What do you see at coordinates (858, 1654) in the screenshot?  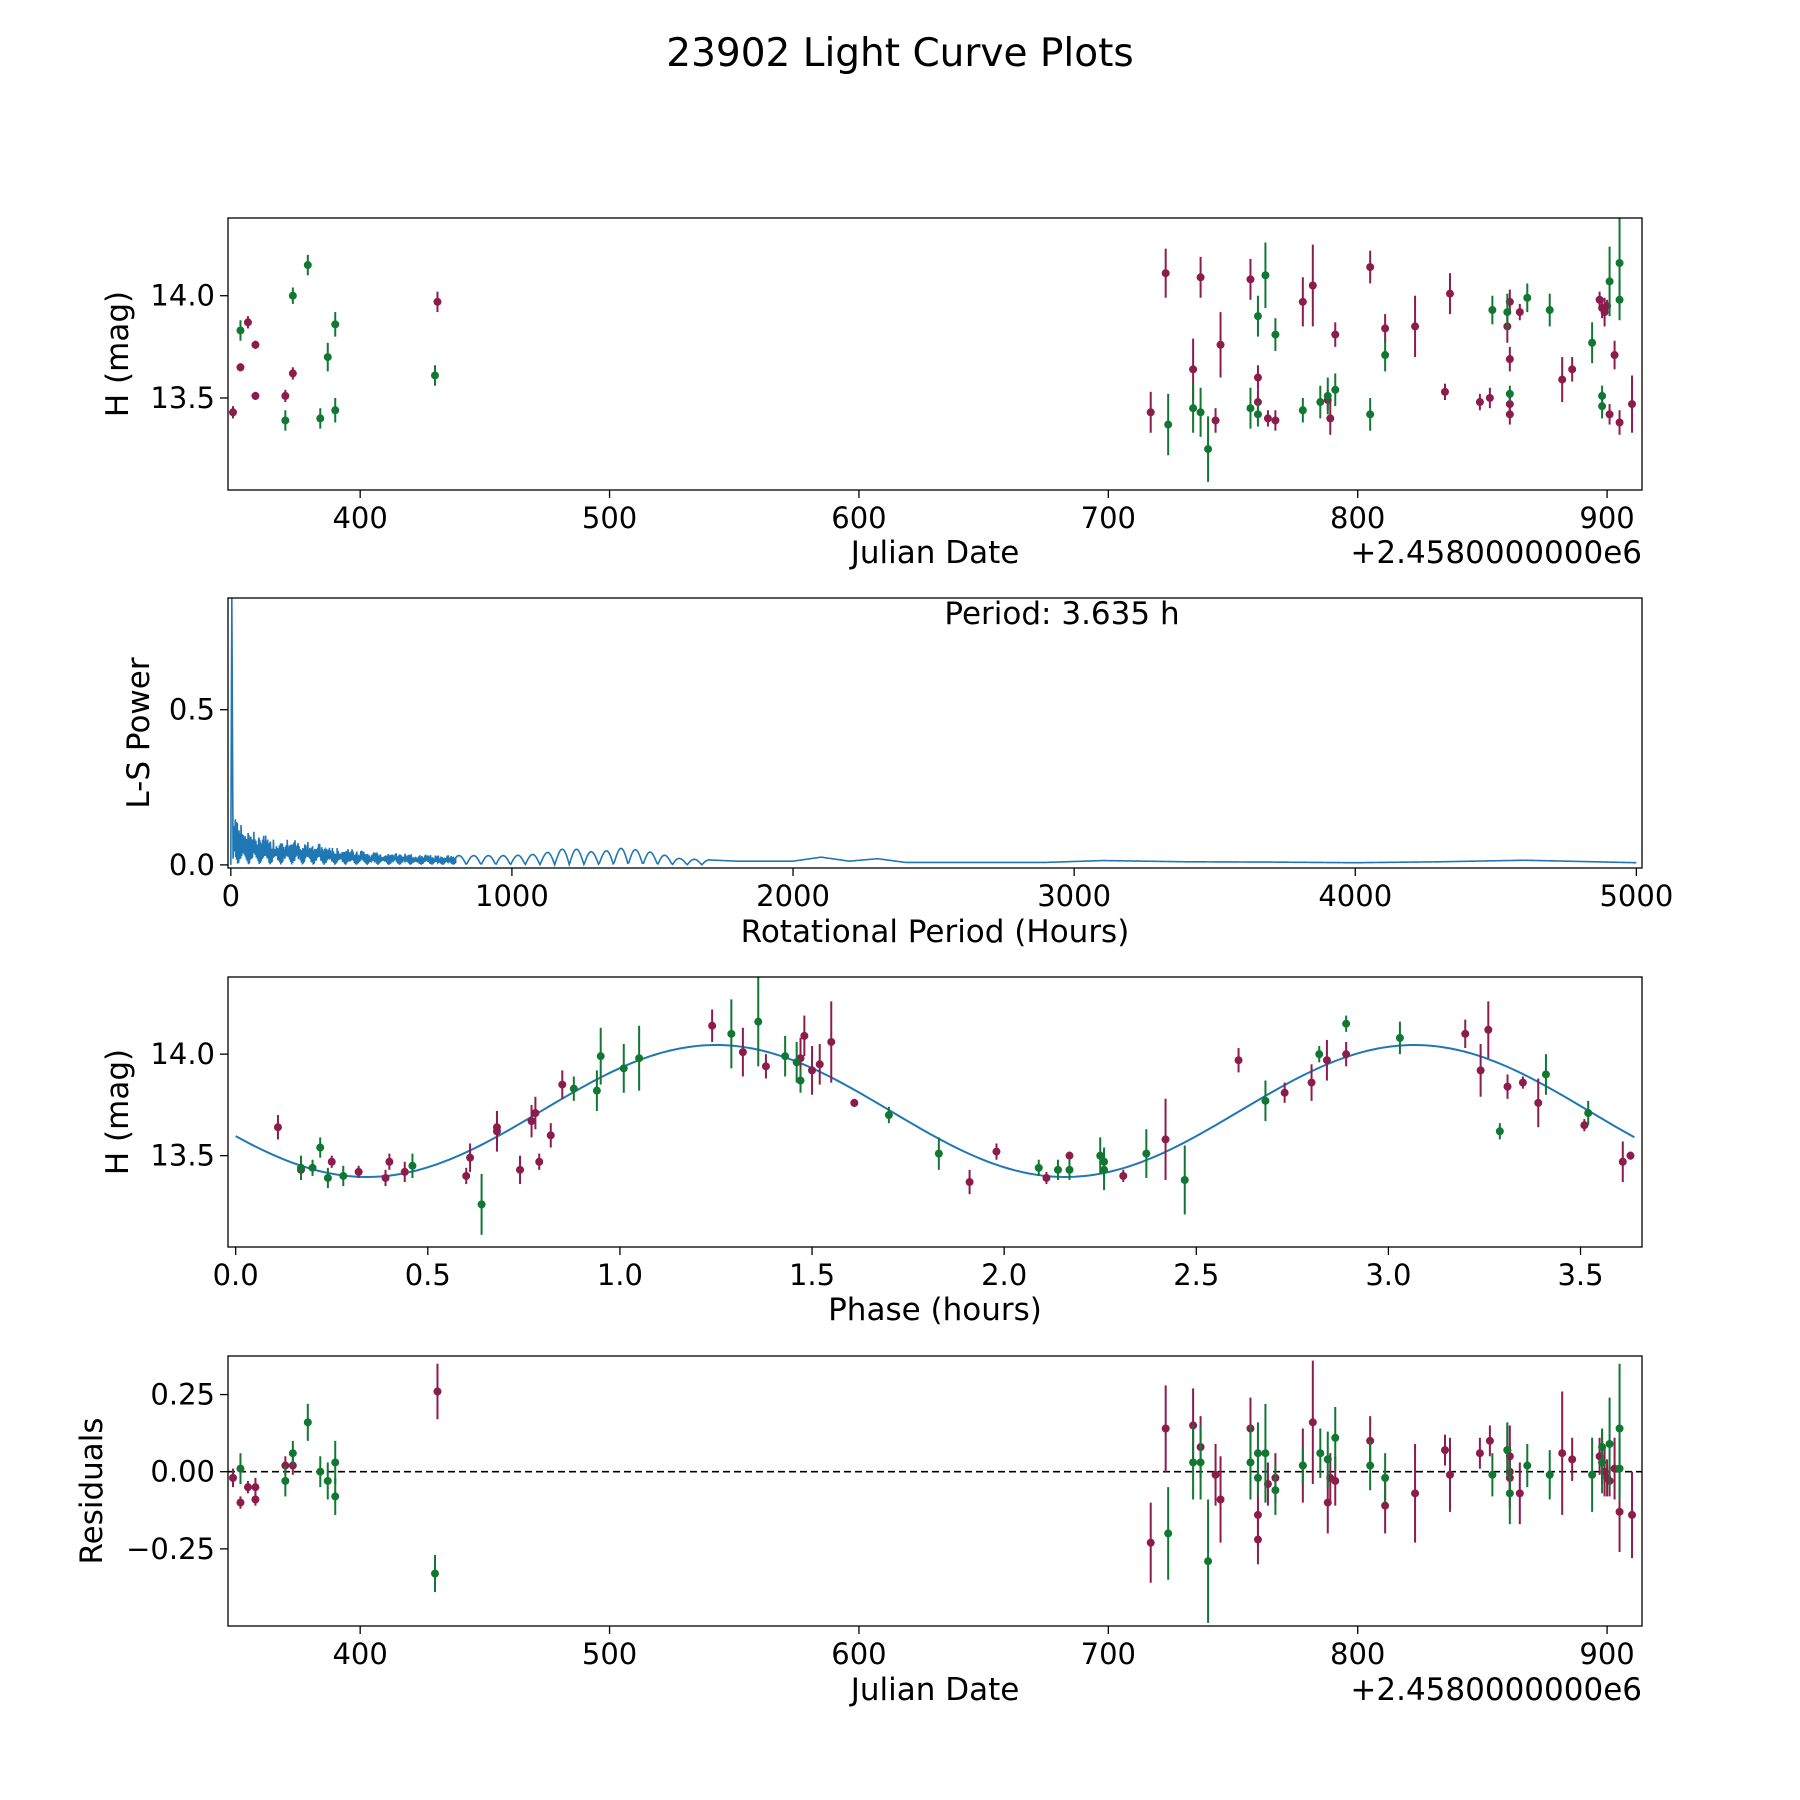 I see `residuals-x-tick-label: 600` at bounding box center [858, 1654].